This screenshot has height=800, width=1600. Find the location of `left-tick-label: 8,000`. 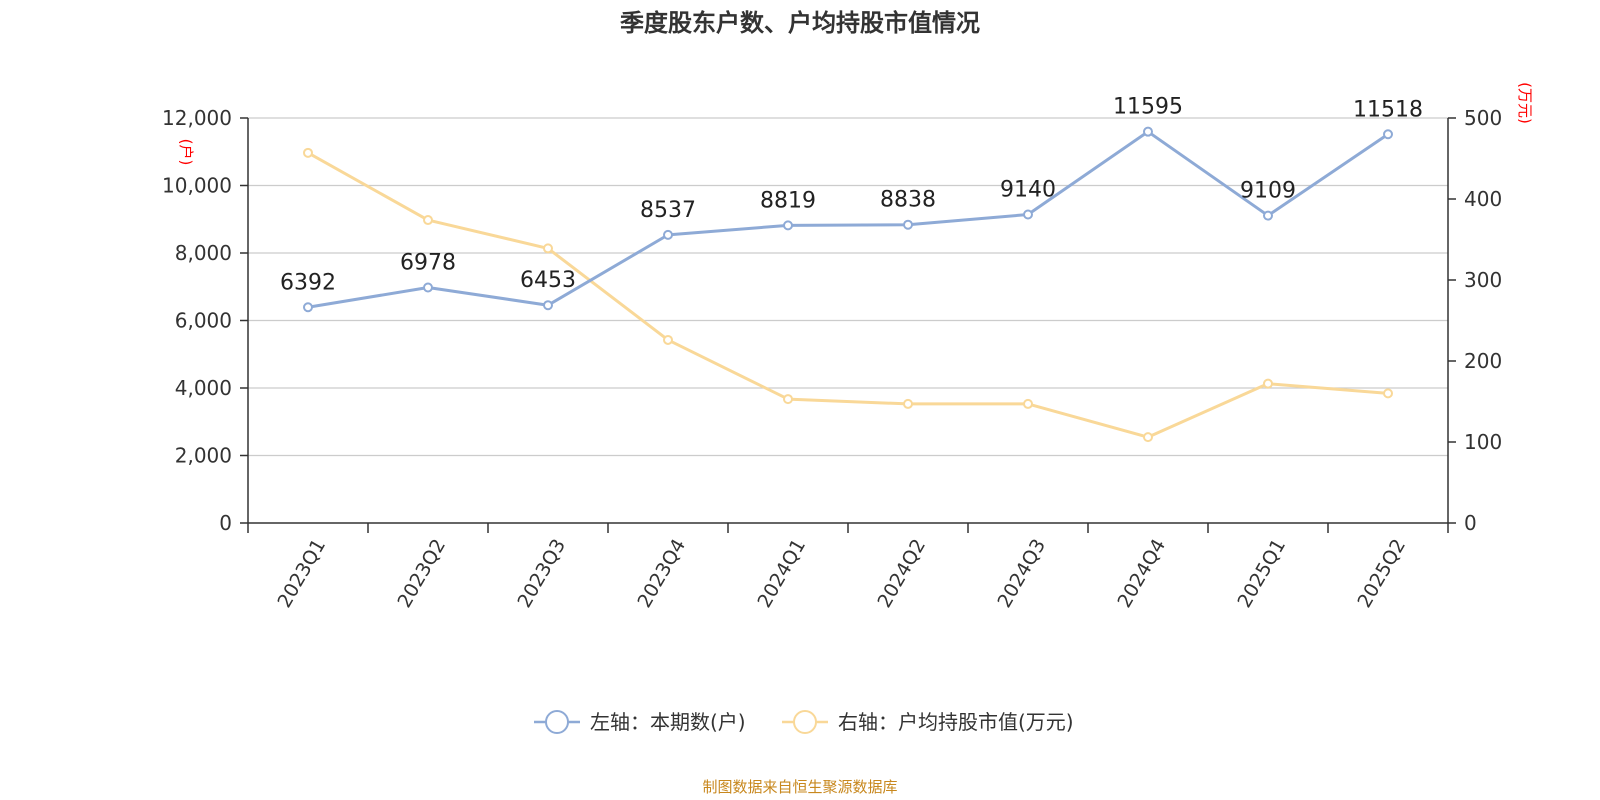

left-tick-label: 8,000 is located at coordinates (203, 253).